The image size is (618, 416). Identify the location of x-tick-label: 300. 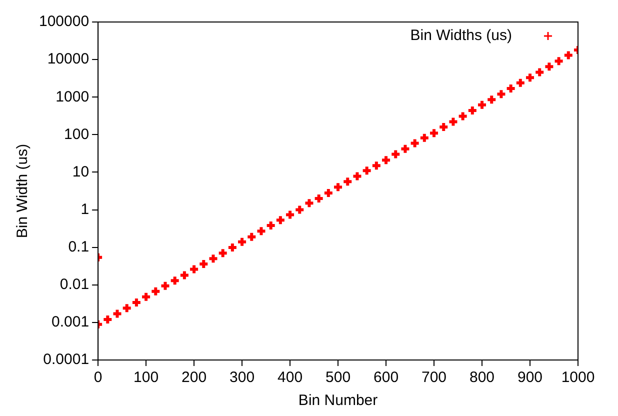
(242, 377).